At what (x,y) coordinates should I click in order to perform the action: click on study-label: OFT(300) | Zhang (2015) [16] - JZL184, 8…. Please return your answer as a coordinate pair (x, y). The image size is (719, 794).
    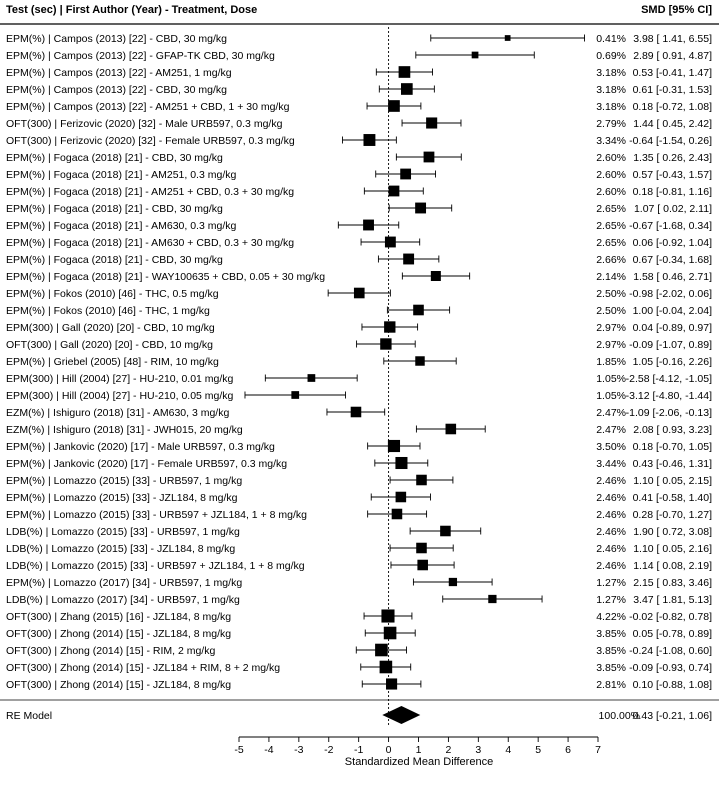
    Looking at the image, I should click on (118, 617).